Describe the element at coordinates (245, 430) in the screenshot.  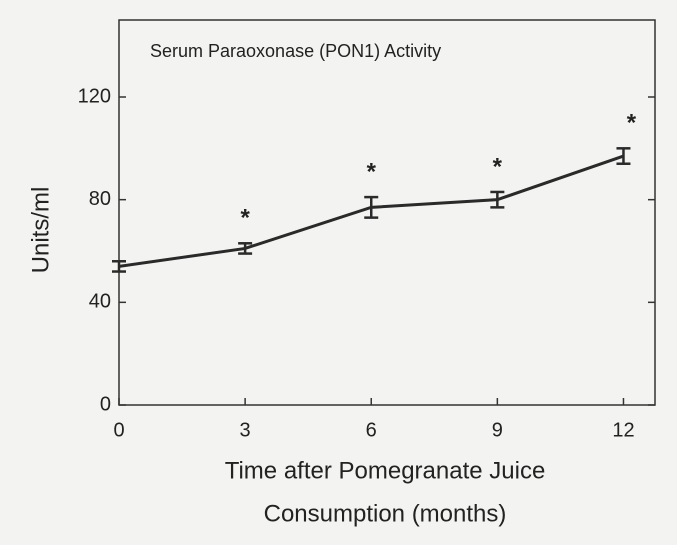
I see `x-tick-label: 3` at that location.